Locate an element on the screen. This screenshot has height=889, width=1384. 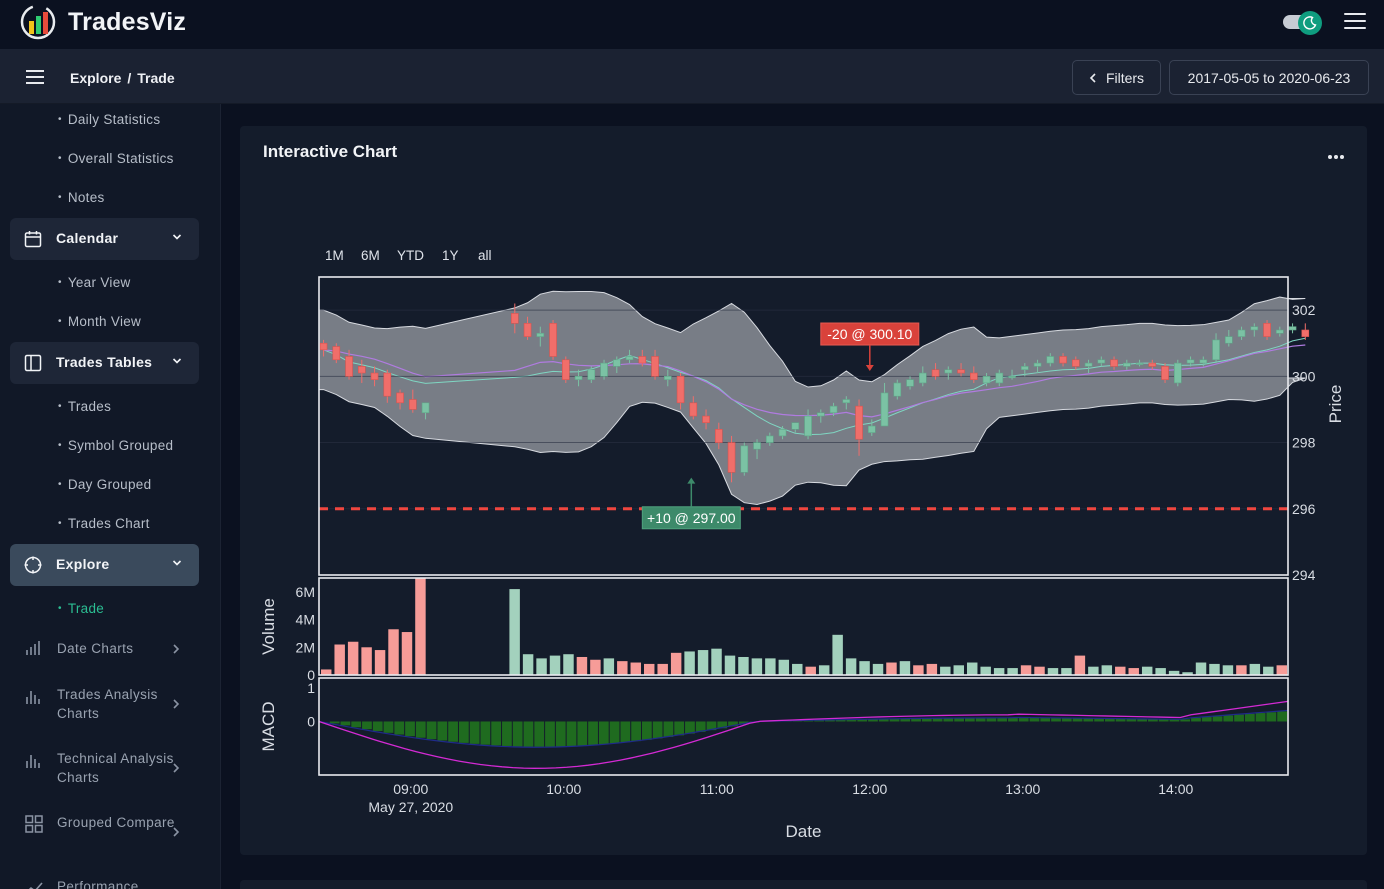
sidebar-item-trades-analysis-charts: Trades Analysis Charts is located at coordinates (107, 705).